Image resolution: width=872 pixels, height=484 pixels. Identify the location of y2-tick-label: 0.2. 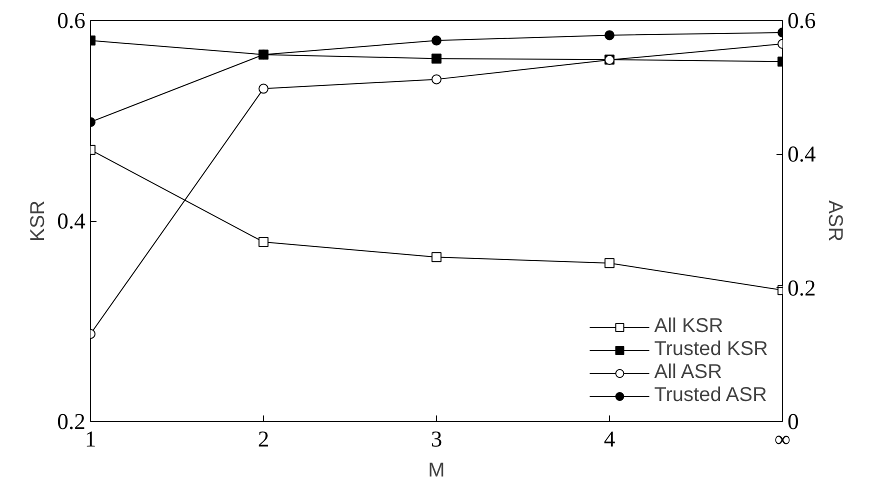
(802, 287).